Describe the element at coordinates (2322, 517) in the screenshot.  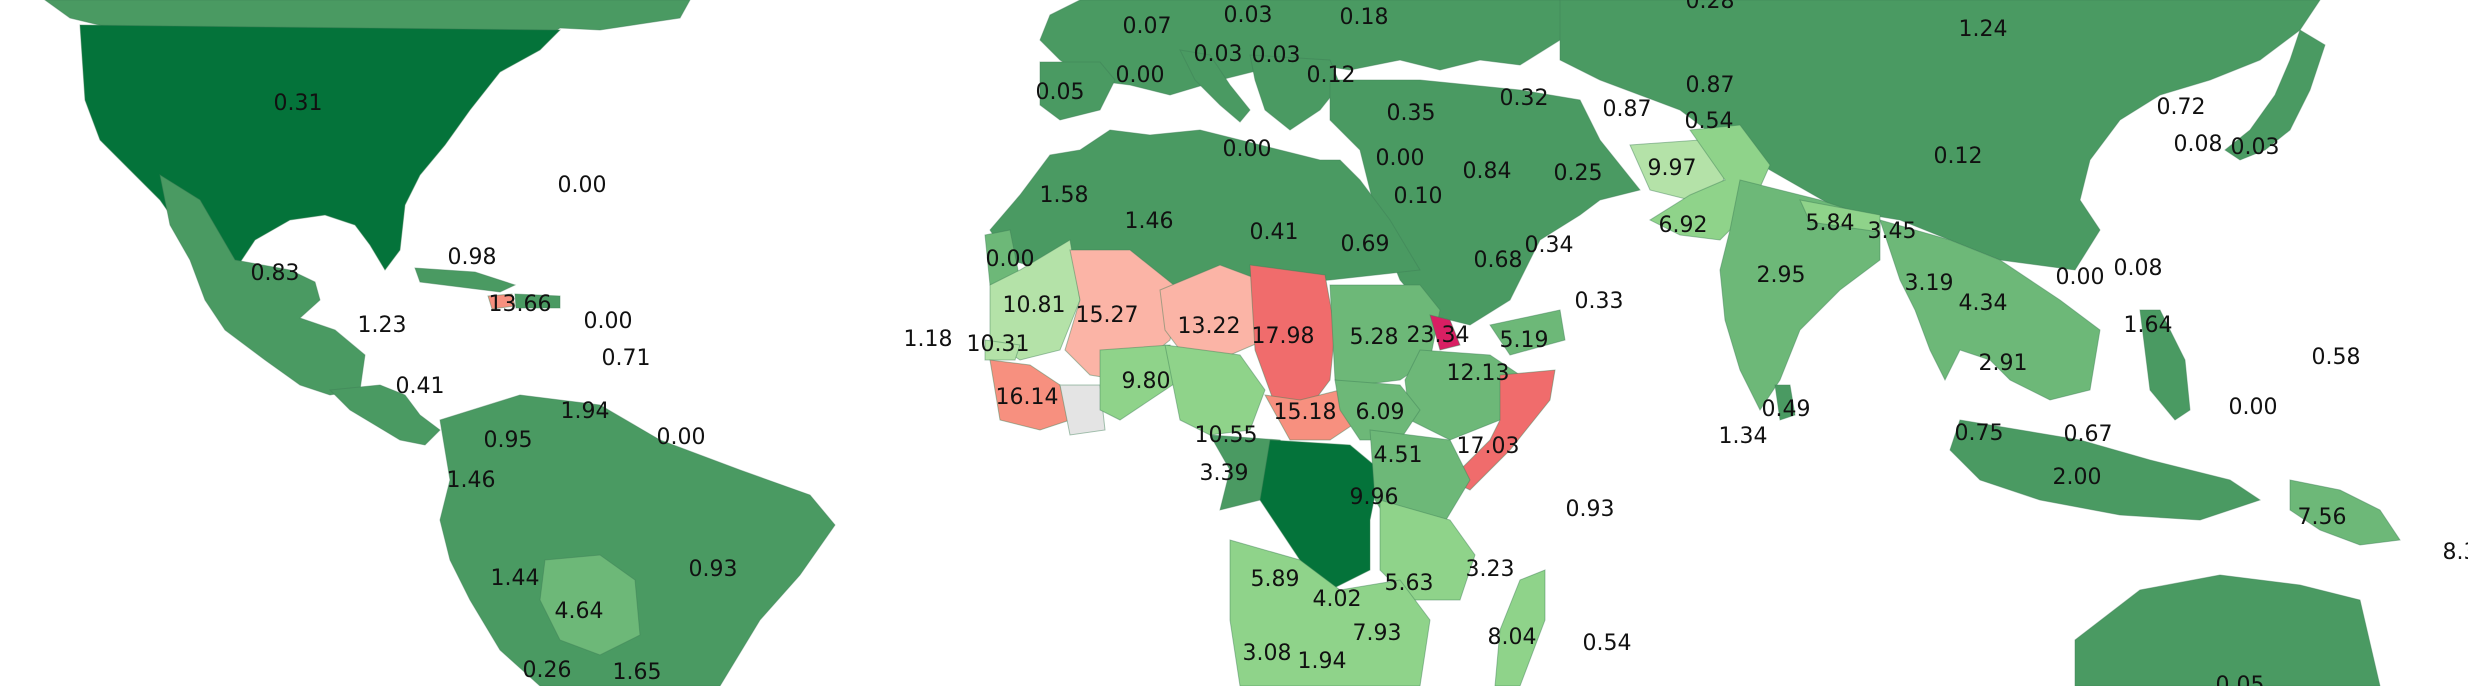
I see `value-label-png: 7.56` at that location.